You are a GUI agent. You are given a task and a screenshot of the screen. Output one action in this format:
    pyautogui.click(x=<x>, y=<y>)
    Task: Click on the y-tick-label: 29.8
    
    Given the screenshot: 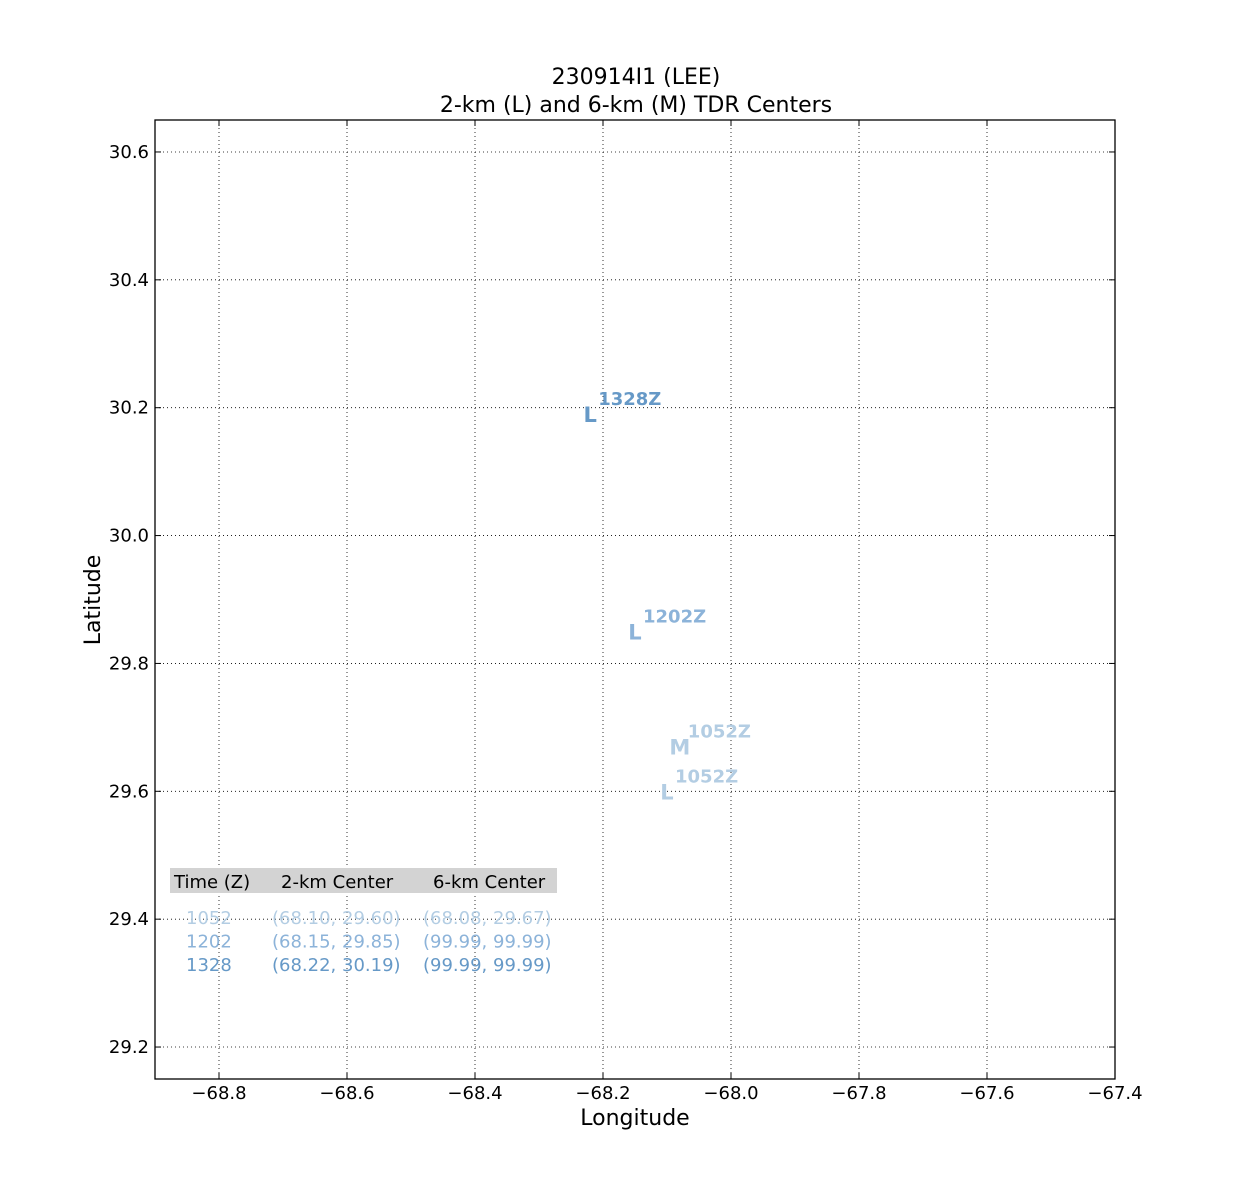 What is the action you would take?
    pyautogui.click(x=129, y=663)
    